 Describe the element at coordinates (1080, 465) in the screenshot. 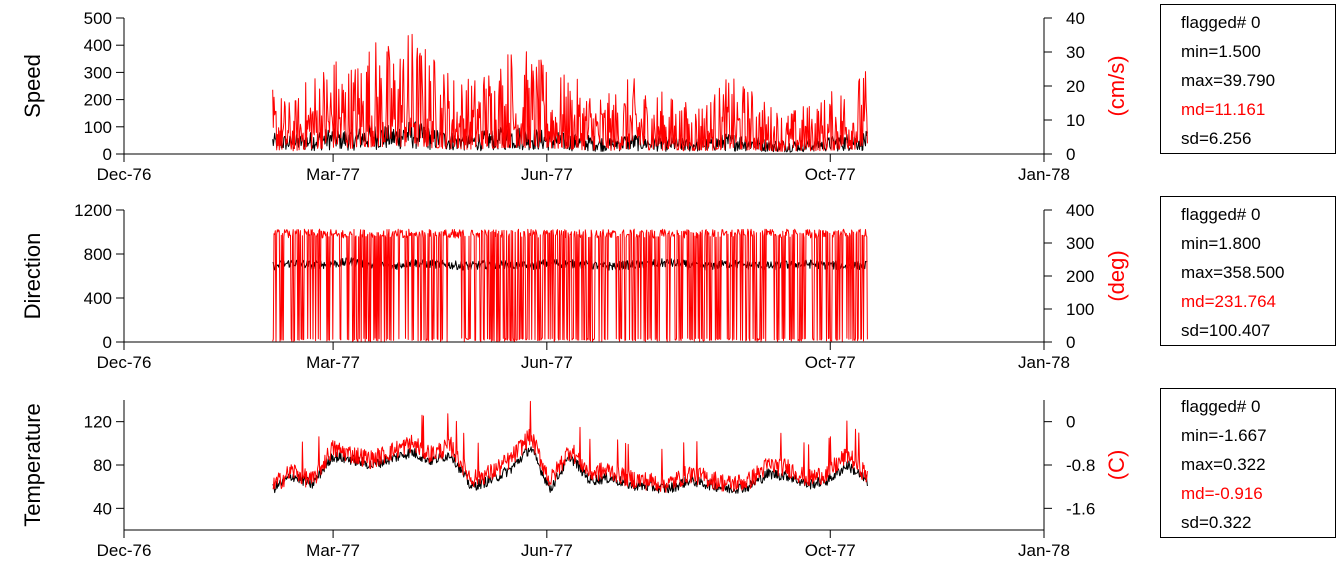

I see `right-tick-label: -0.8` at that location.